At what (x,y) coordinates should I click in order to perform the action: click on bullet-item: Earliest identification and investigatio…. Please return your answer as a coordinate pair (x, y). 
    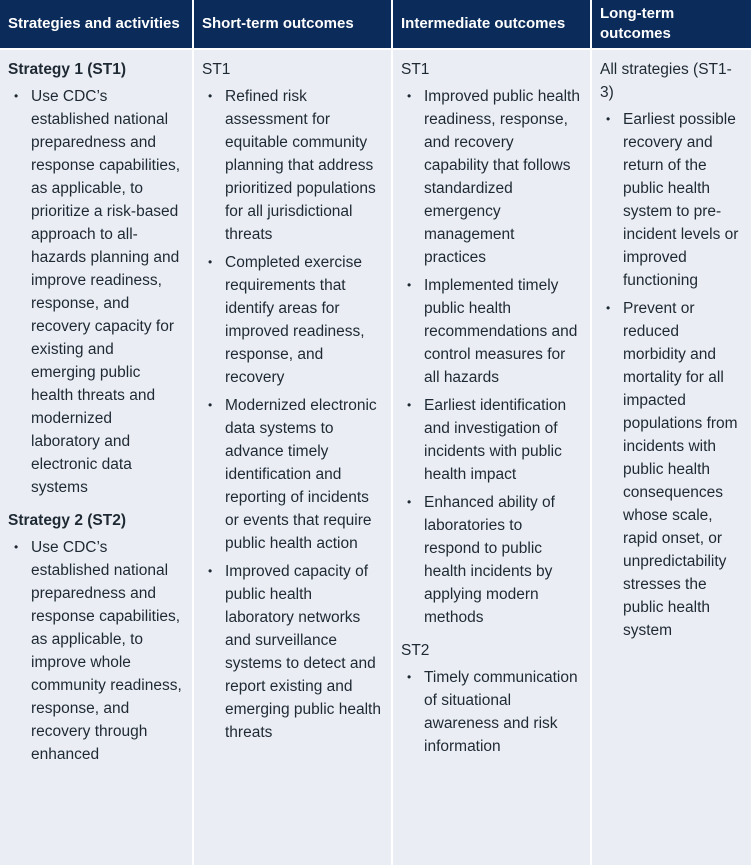
    Looking at the image, I should click on (493, 440).